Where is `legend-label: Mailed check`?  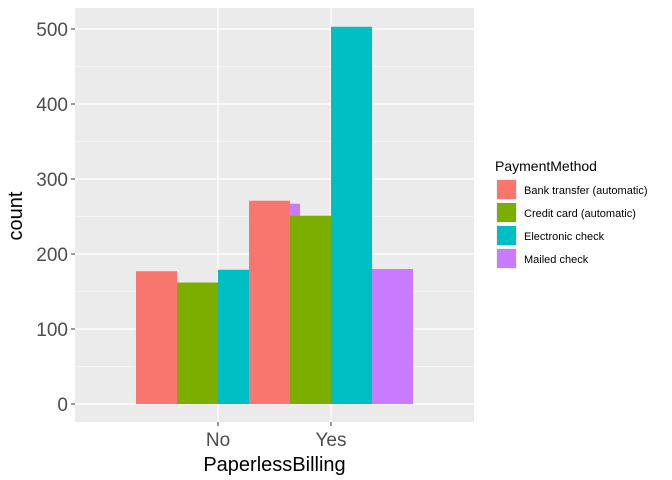
legend-label: Mailed check is located at coordinates (556, 260).